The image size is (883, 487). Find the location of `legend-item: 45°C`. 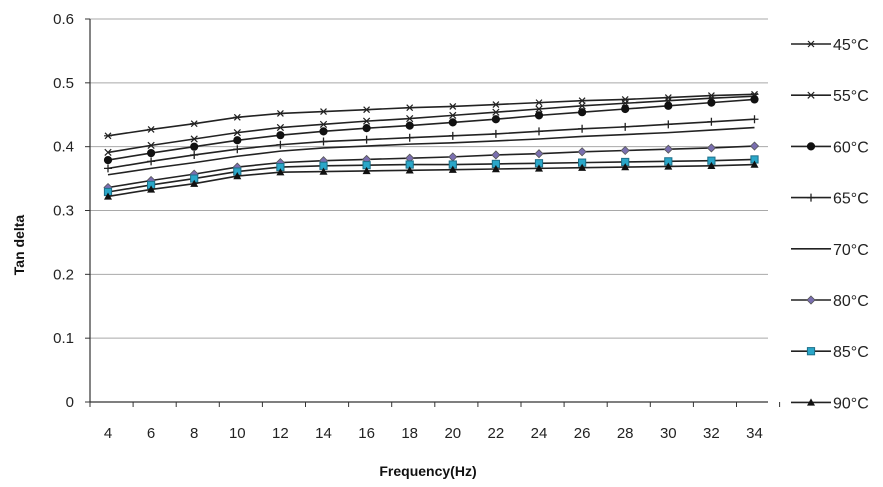

legend-item: 45°C is located at coordinates (830, 45).